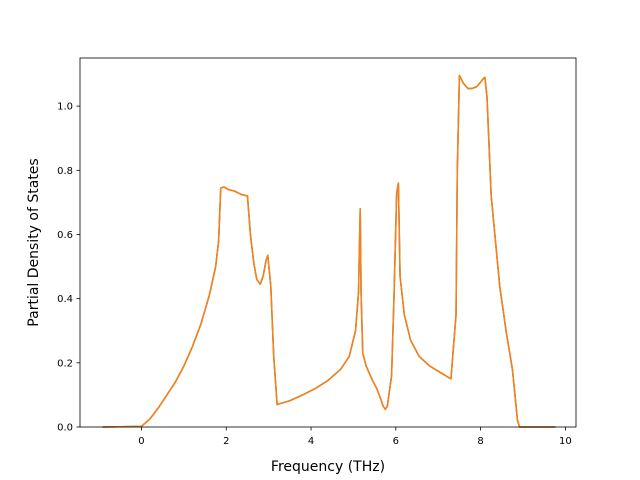  Describe the element at coordinates (328, 467) in the screenshot. I see `x-axis-label: Frequency (THz)` at that location.